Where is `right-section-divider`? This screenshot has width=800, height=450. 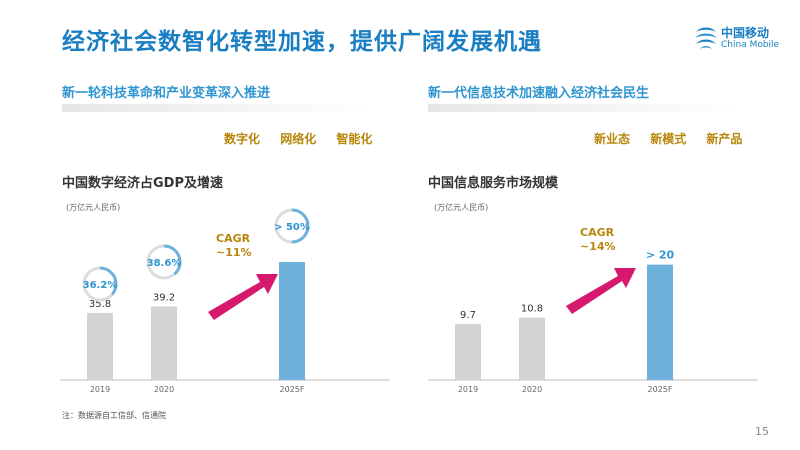 right-section-divider is located at coordinates (583, 108).